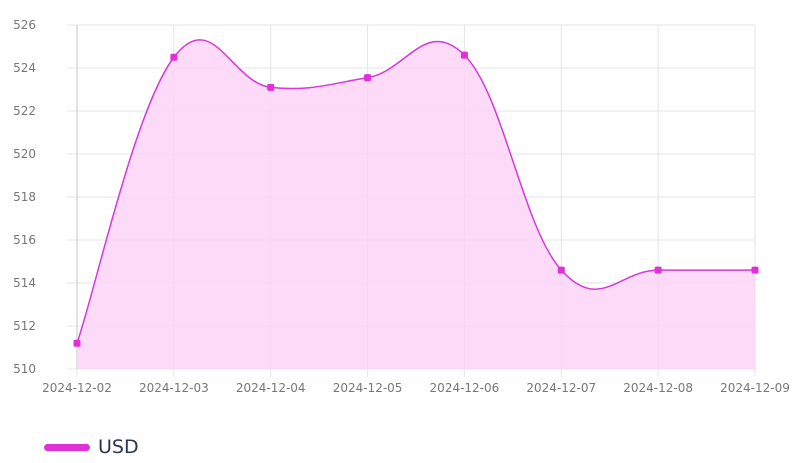  I want to click on legend-swatch-usd, so click(67, 447).